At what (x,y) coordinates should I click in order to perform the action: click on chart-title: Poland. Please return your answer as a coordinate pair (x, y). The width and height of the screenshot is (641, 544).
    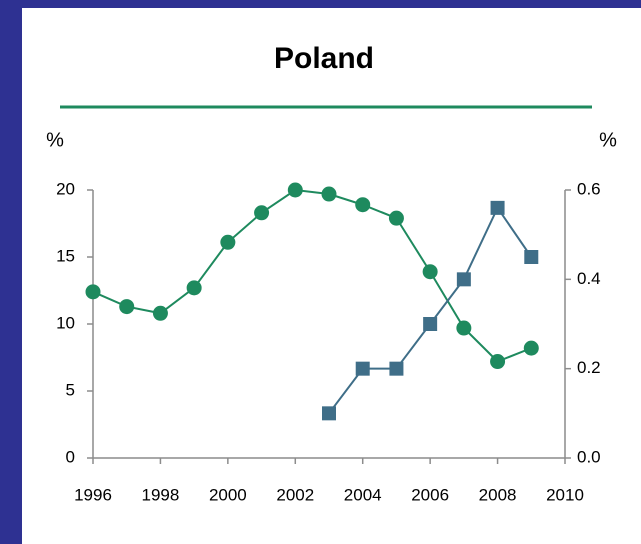
    Looking at the image, I should click on (324, 58).